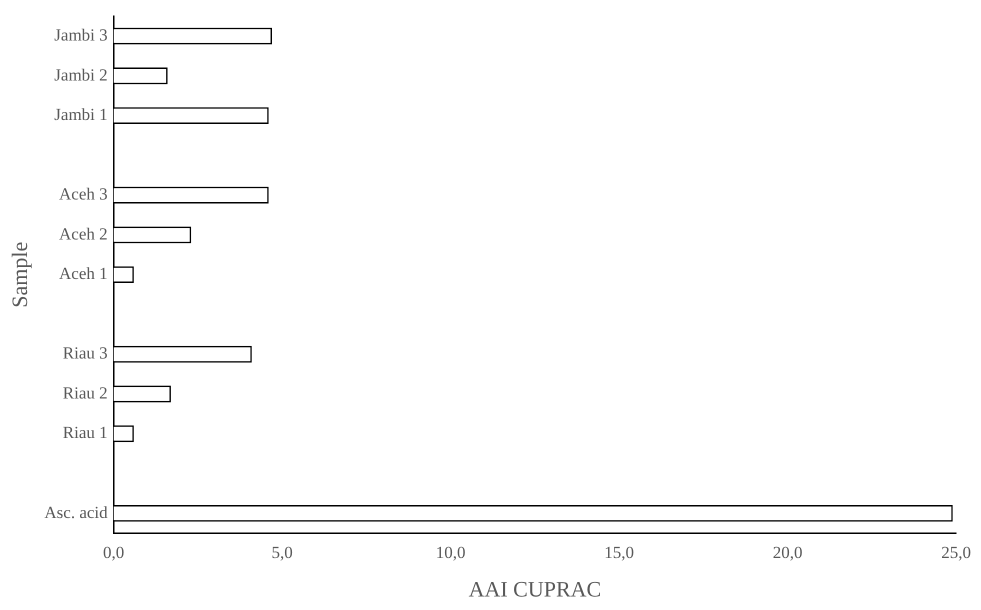 This screenshot has height=610, width=981. Describe the element at coordinates (83, 234) in the screenshot. I see `y-tick-label: Aceh 2` at that location.